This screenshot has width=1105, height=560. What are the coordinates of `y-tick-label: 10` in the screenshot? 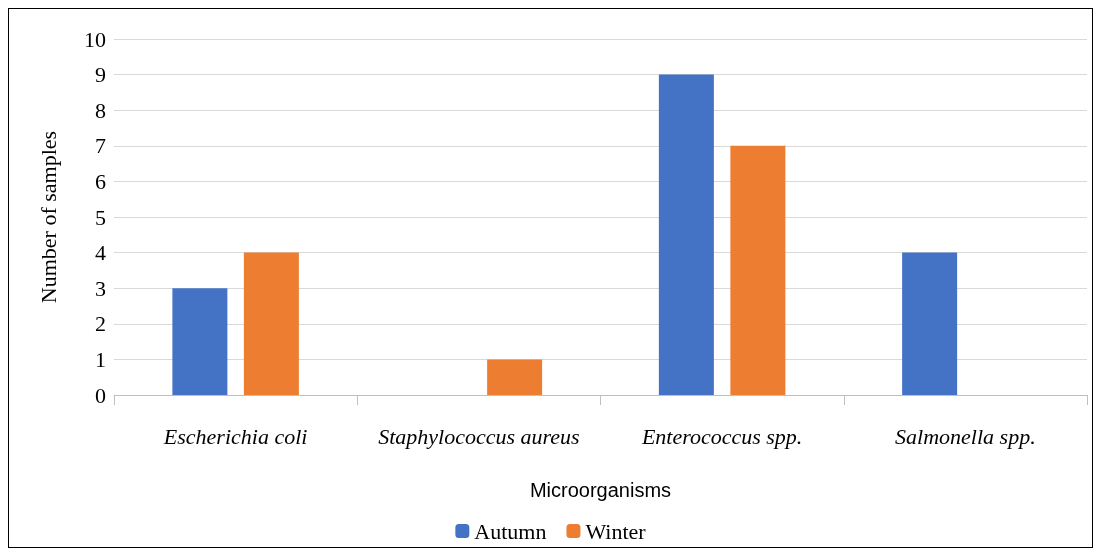 It's located at (95, 39).